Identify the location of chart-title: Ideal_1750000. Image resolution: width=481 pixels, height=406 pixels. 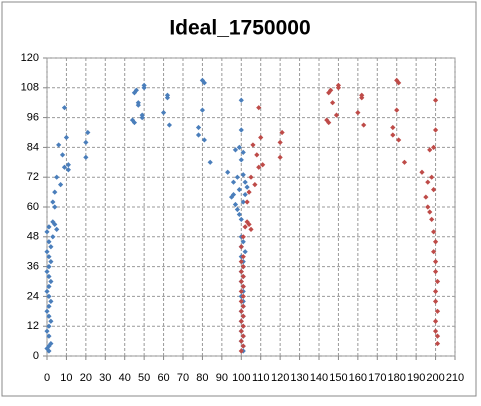
(239, 28).